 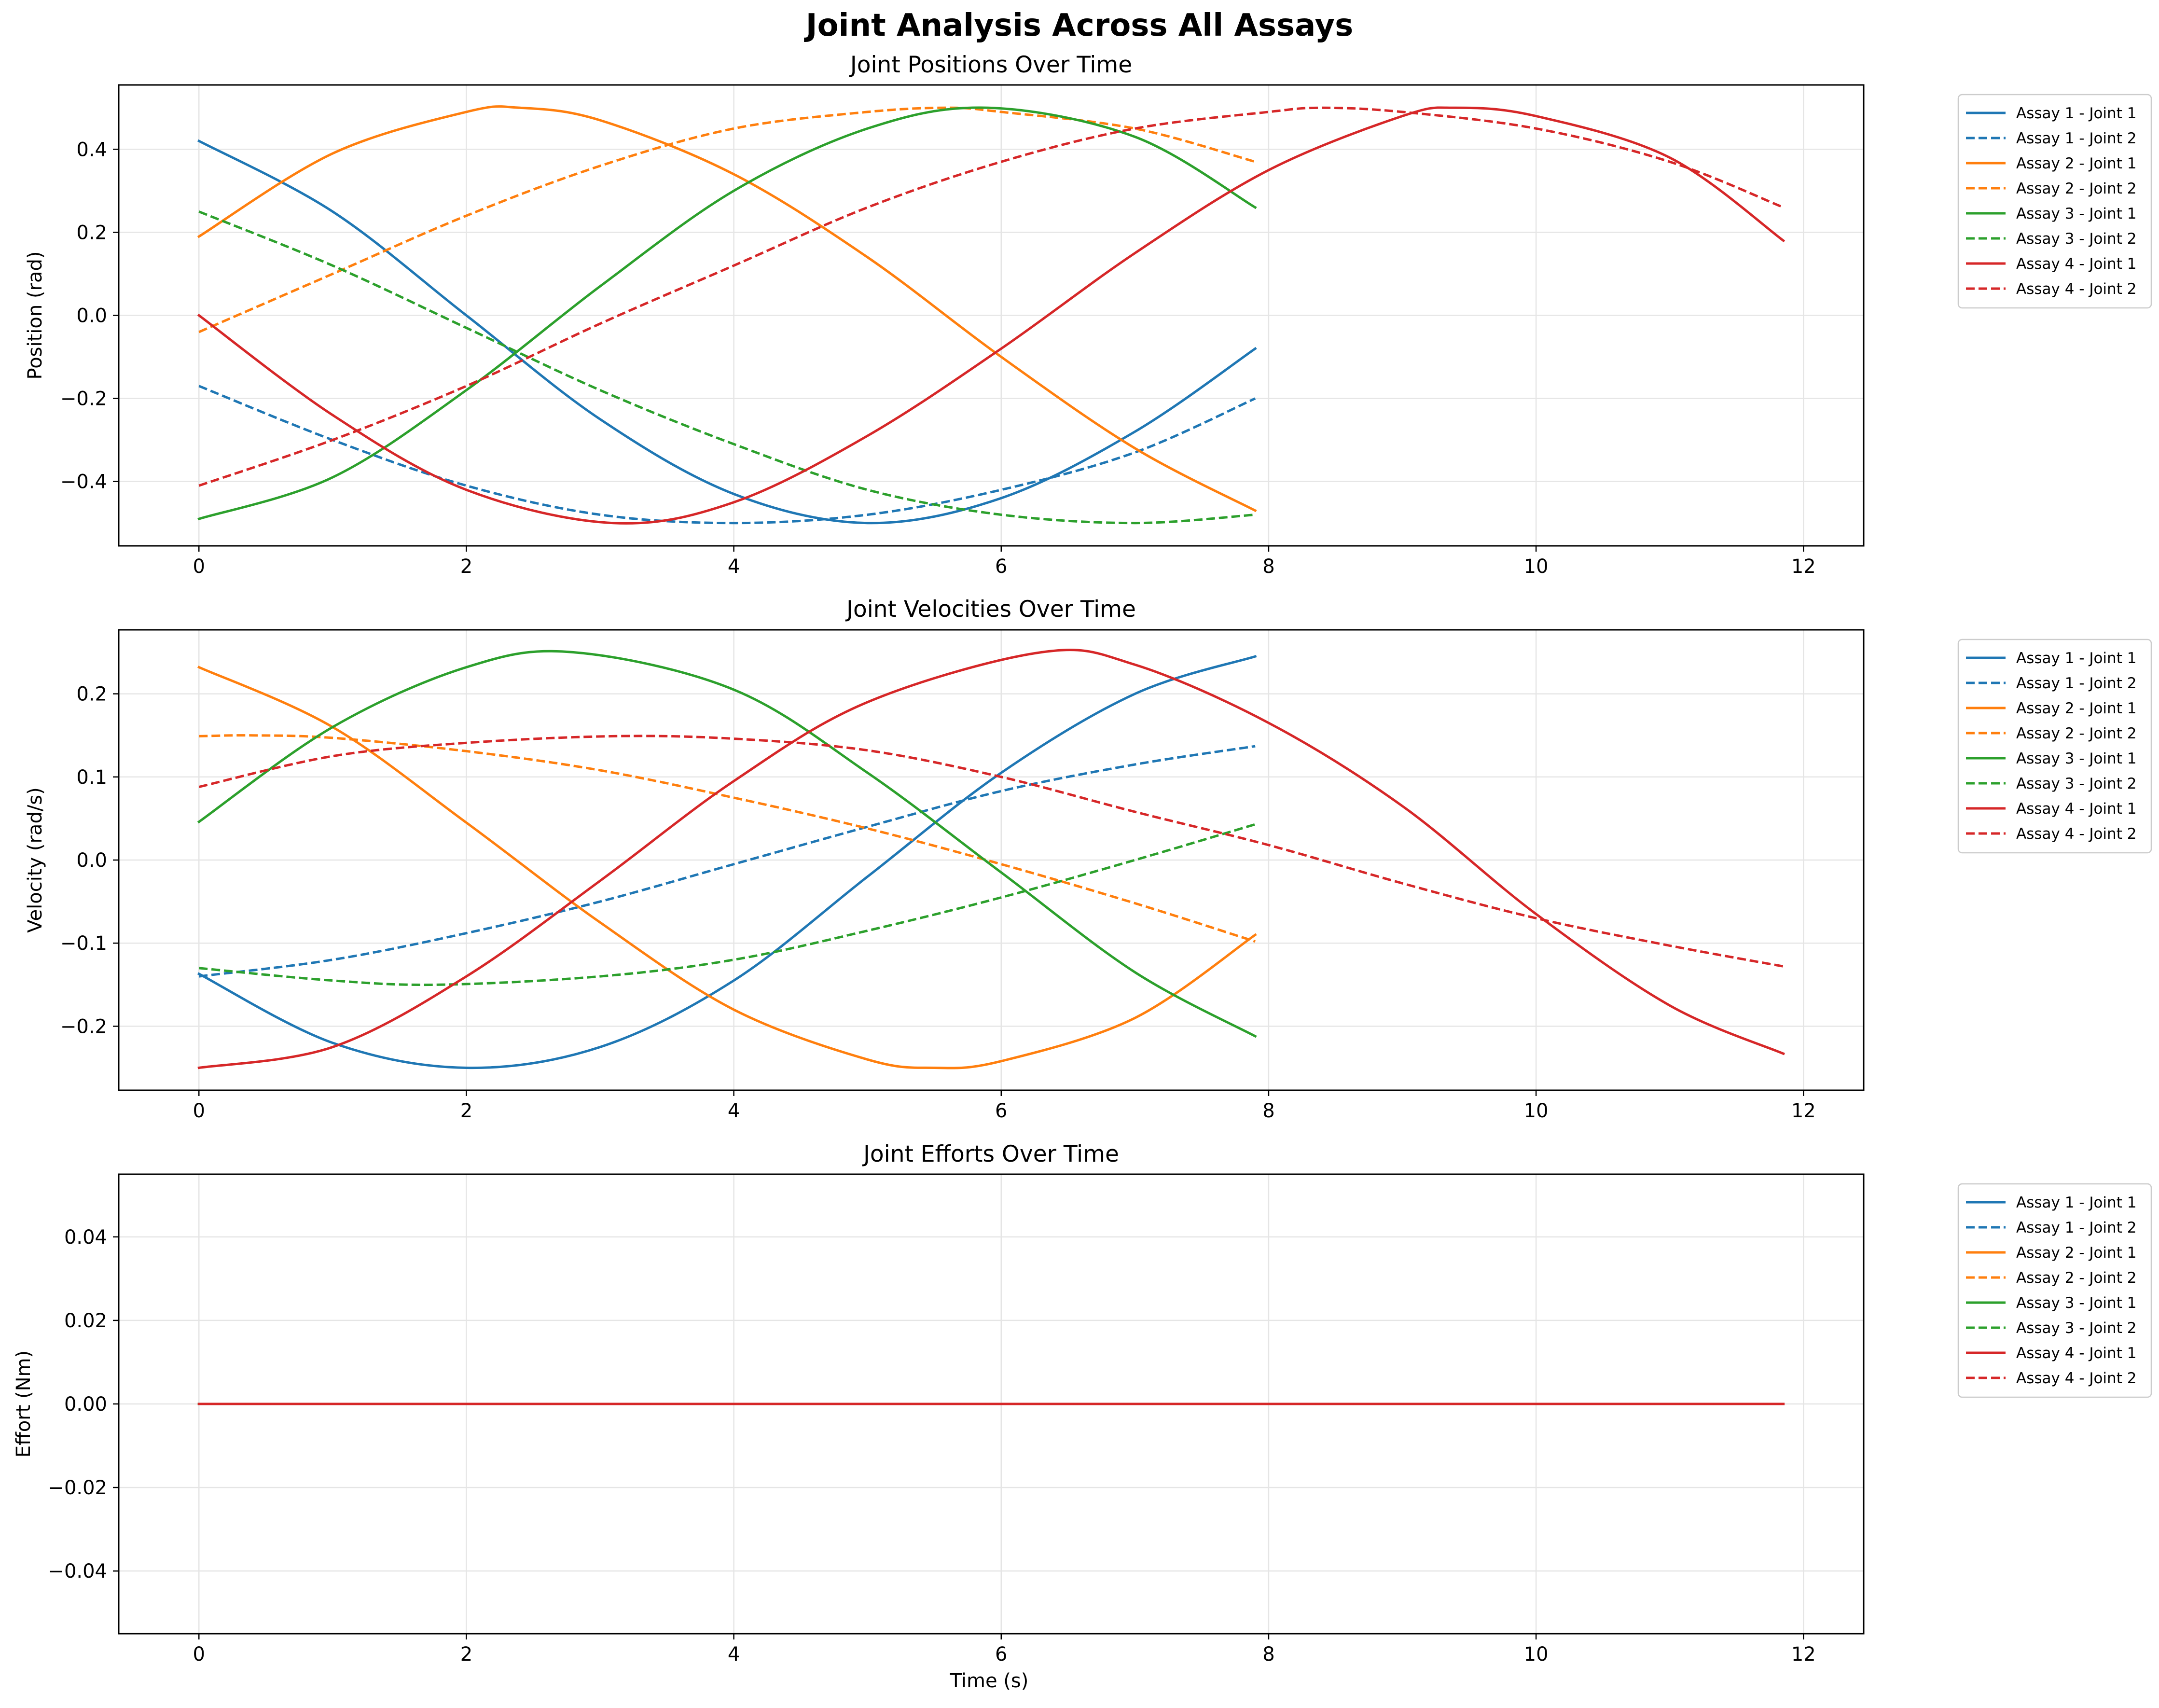 I want to click on y-axis-label: Velocity (rad/s), so click(x=35, y=860).